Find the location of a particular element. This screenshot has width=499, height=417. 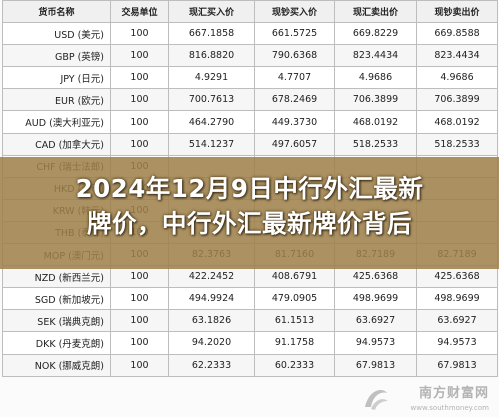

cell-spot-sell: 669.8229 is located at coordinates (375, 34).